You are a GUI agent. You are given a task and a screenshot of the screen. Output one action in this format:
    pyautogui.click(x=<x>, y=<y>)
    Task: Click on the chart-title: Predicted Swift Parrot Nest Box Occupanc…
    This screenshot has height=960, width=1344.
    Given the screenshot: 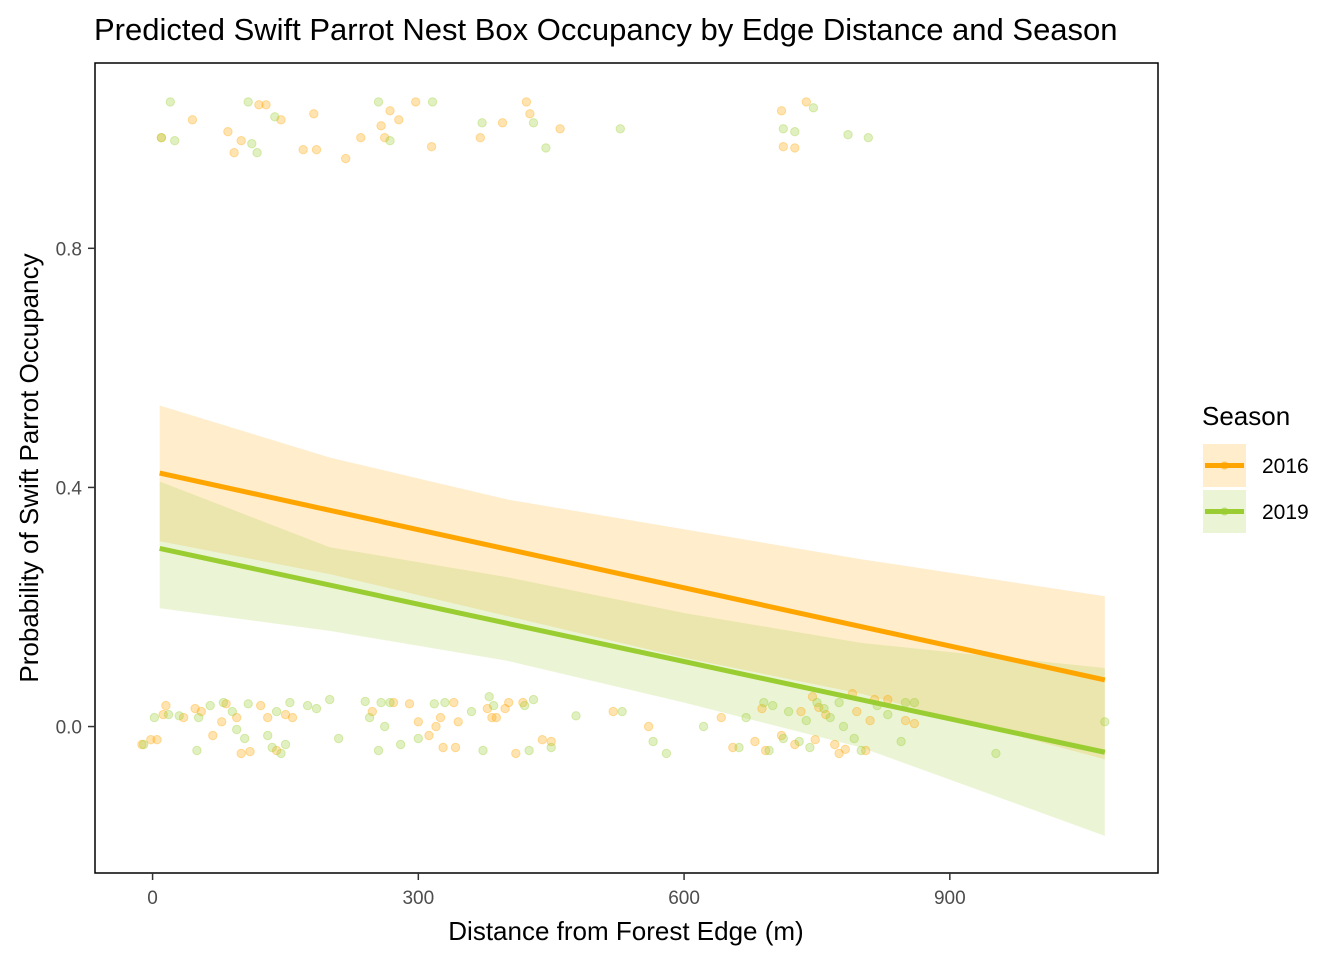 What is the action you would take?
    pyautogui.click(x=606, y=29)
    